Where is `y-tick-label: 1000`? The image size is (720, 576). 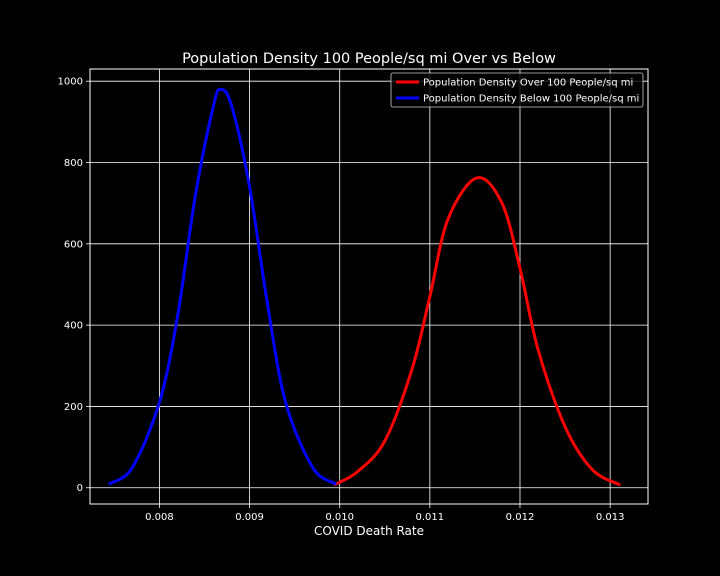
y-tick-label: 1000 is located at coordinates (70, 82).